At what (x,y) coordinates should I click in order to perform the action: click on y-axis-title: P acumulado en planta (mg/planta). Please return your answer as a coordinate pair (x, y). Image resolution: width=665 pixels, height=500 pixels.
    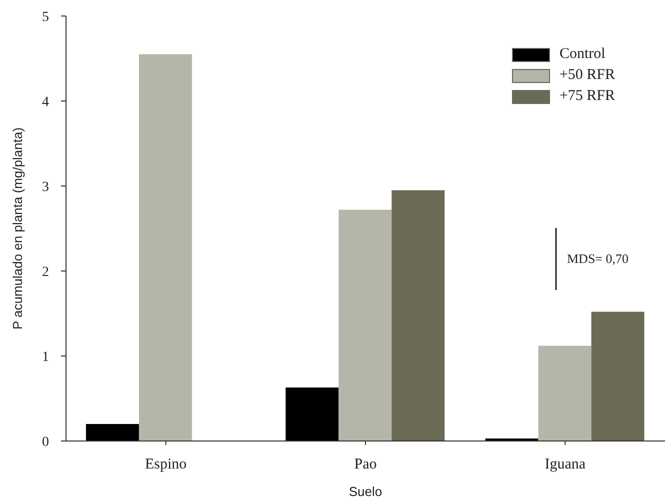
    Looking at the image, I should click on (17, 228).